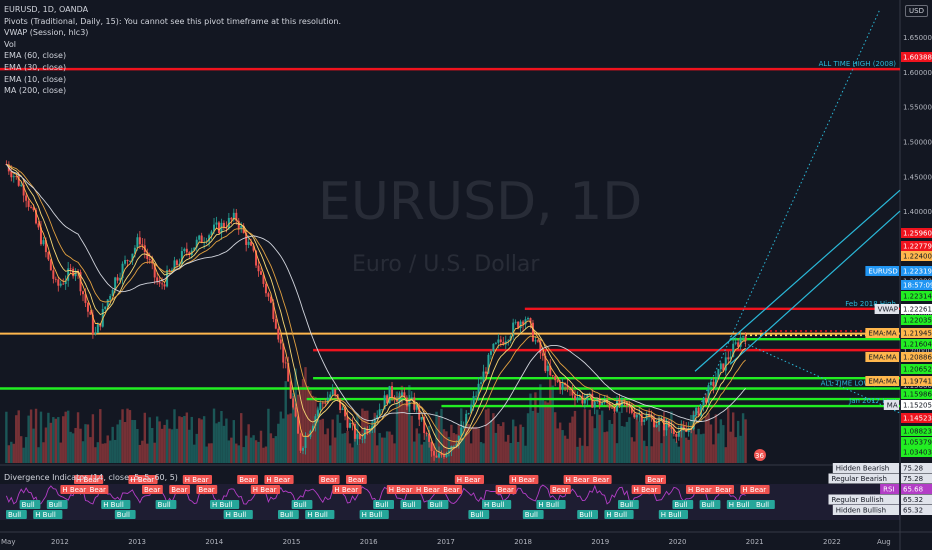  I want to click on legend-vwap: VWAP (Session, hlc3), so click(46, 33).